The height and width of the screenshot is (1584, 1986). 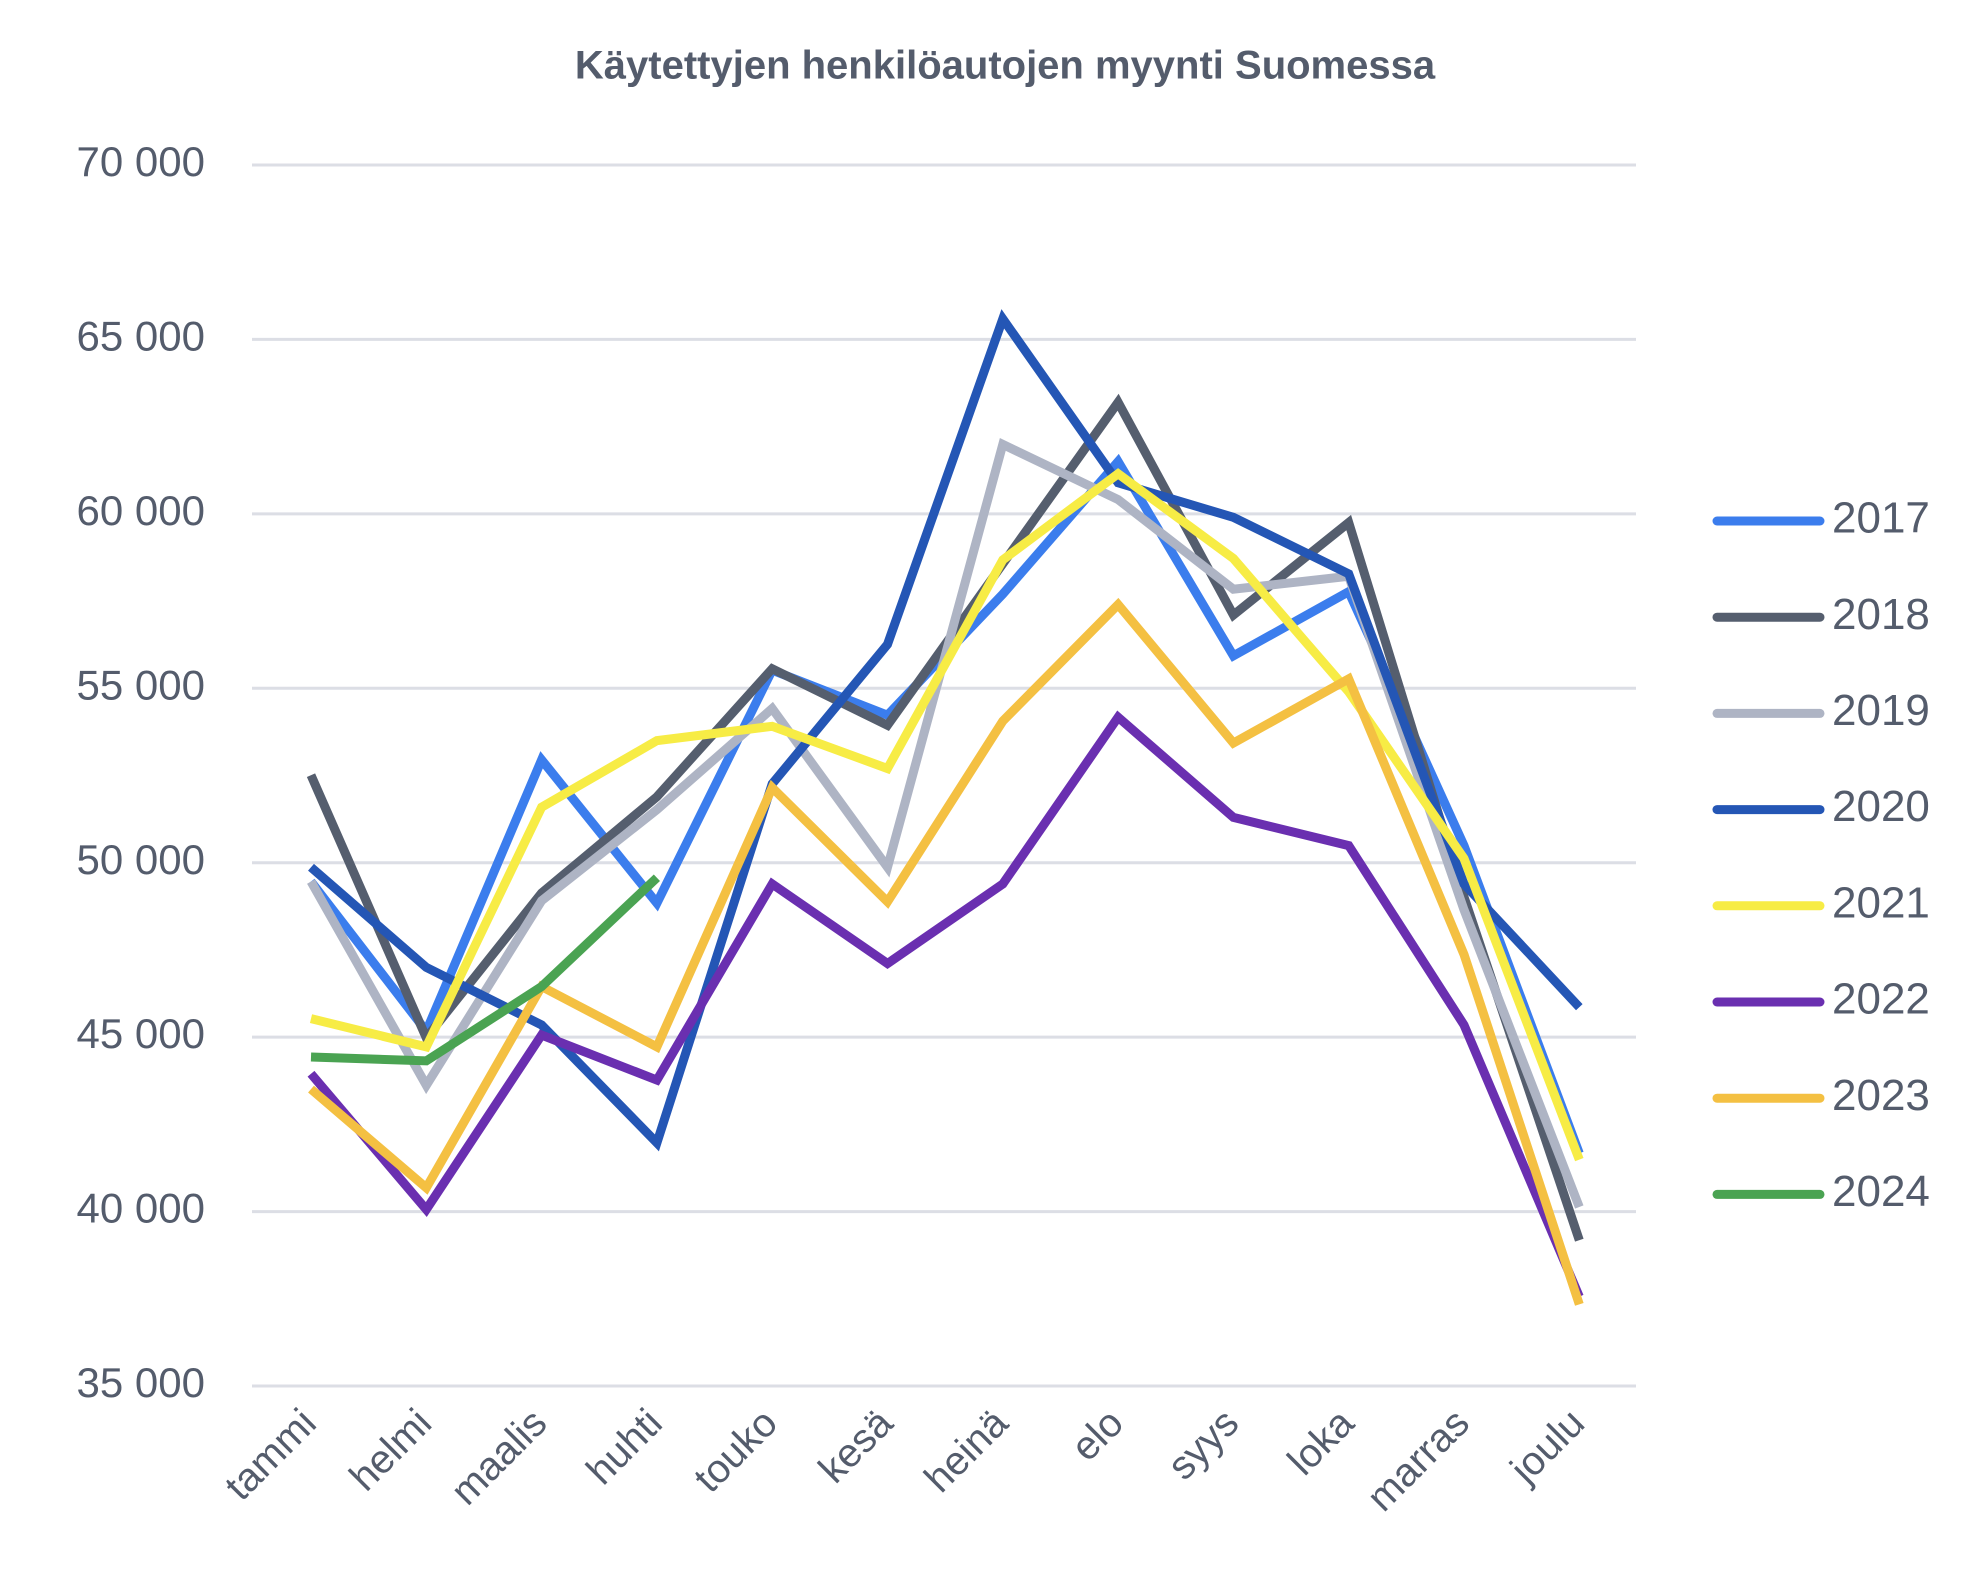 I want to click on x-tick-label: maalis, so click(x=499, y=1457).